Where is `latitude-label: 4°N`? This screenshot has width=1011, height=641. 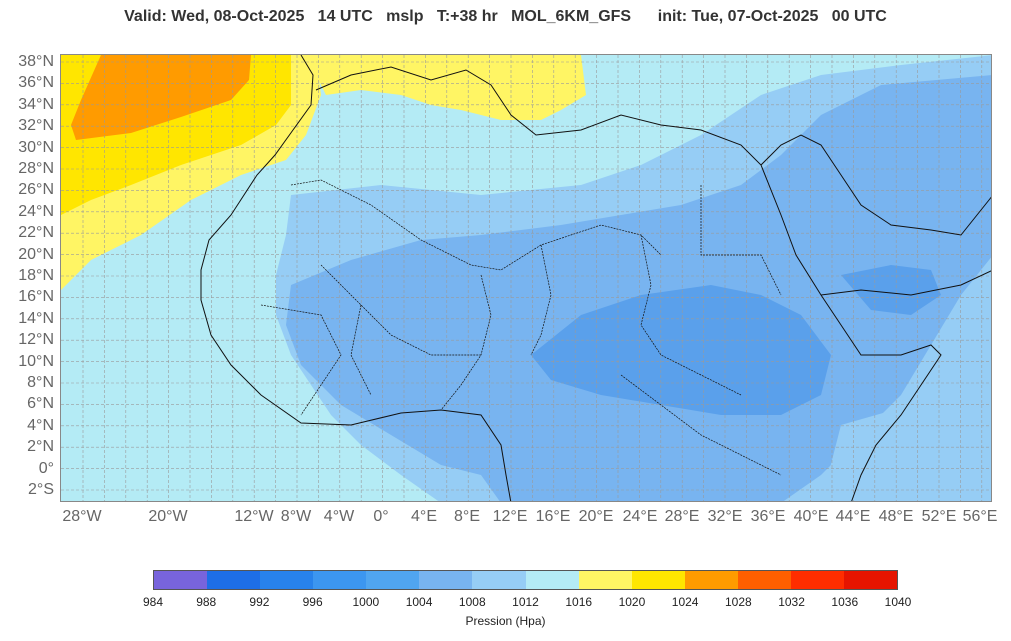
latitude-label: 4°N is located at coordinates (40, 425).